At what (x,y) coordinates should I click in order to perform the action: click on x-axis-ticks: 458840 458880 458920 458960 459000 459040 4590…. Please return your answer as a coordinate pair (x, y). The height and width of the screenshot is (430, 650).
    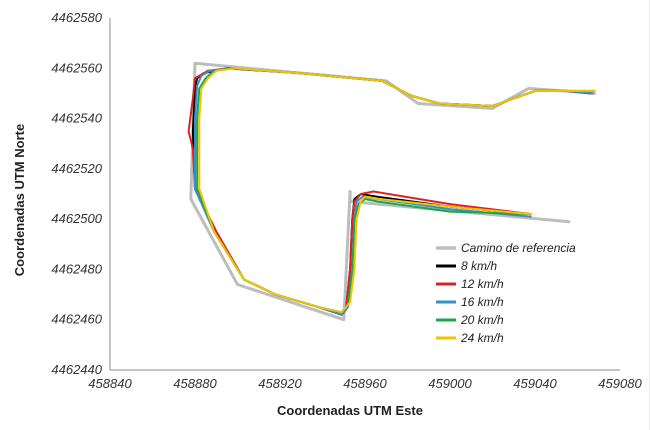
    Looking at the image, I should click on (365, 383).